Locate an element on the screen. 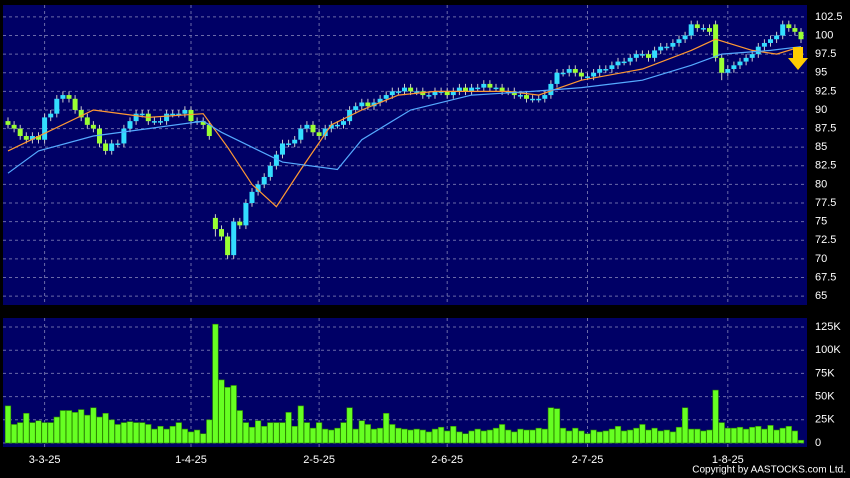  volume-tick-label: 125K is located at coordinates (828, 327).